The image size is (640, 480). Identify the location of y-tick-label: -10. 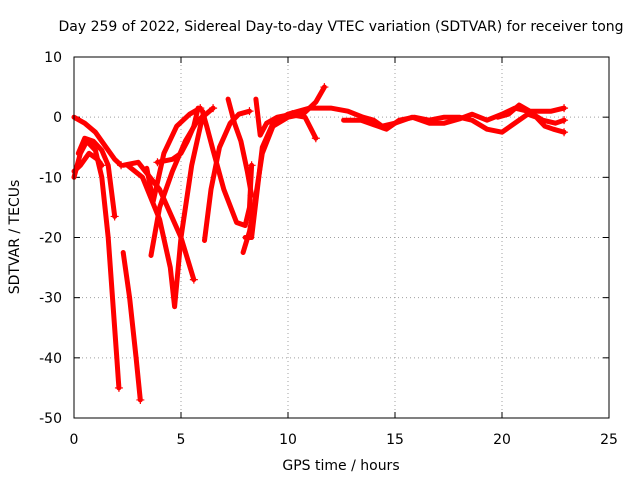
(50, 178).